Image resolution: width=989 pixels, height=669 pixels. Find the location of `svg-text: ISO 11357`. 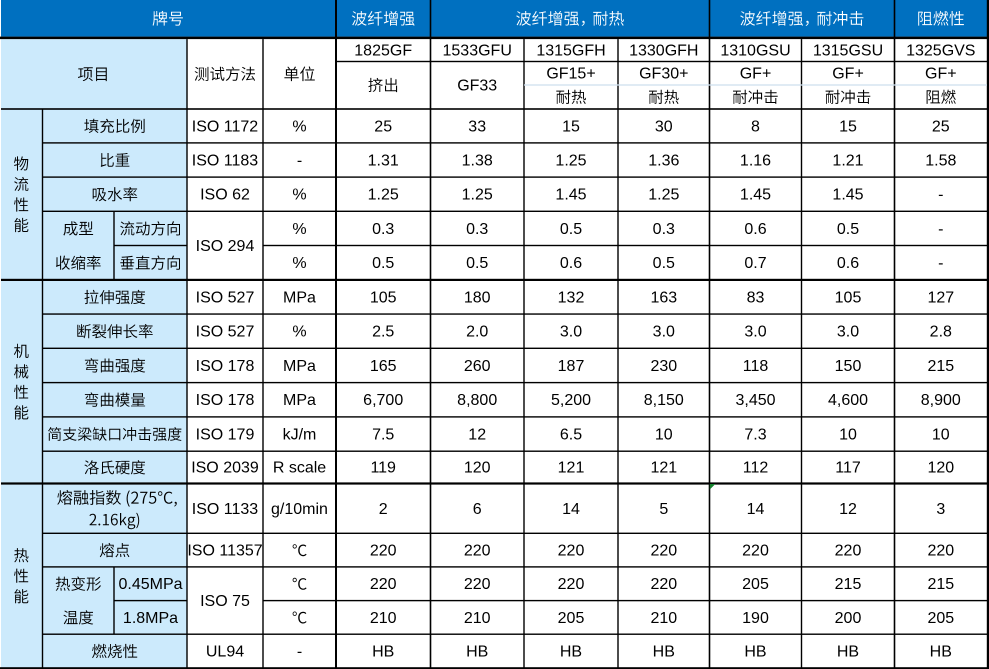

svg-text: ISO 11357 is located at coordinates (224, 551).